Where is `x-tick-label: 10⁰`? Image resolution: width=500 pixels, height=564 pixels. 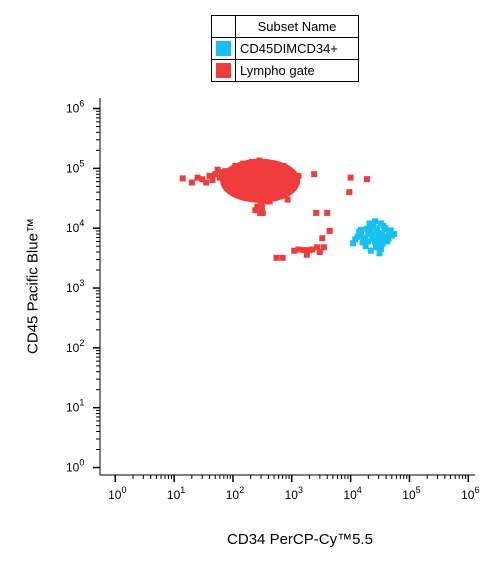
x-tick-label: 10⁰ is located at coordinates (117, 493).